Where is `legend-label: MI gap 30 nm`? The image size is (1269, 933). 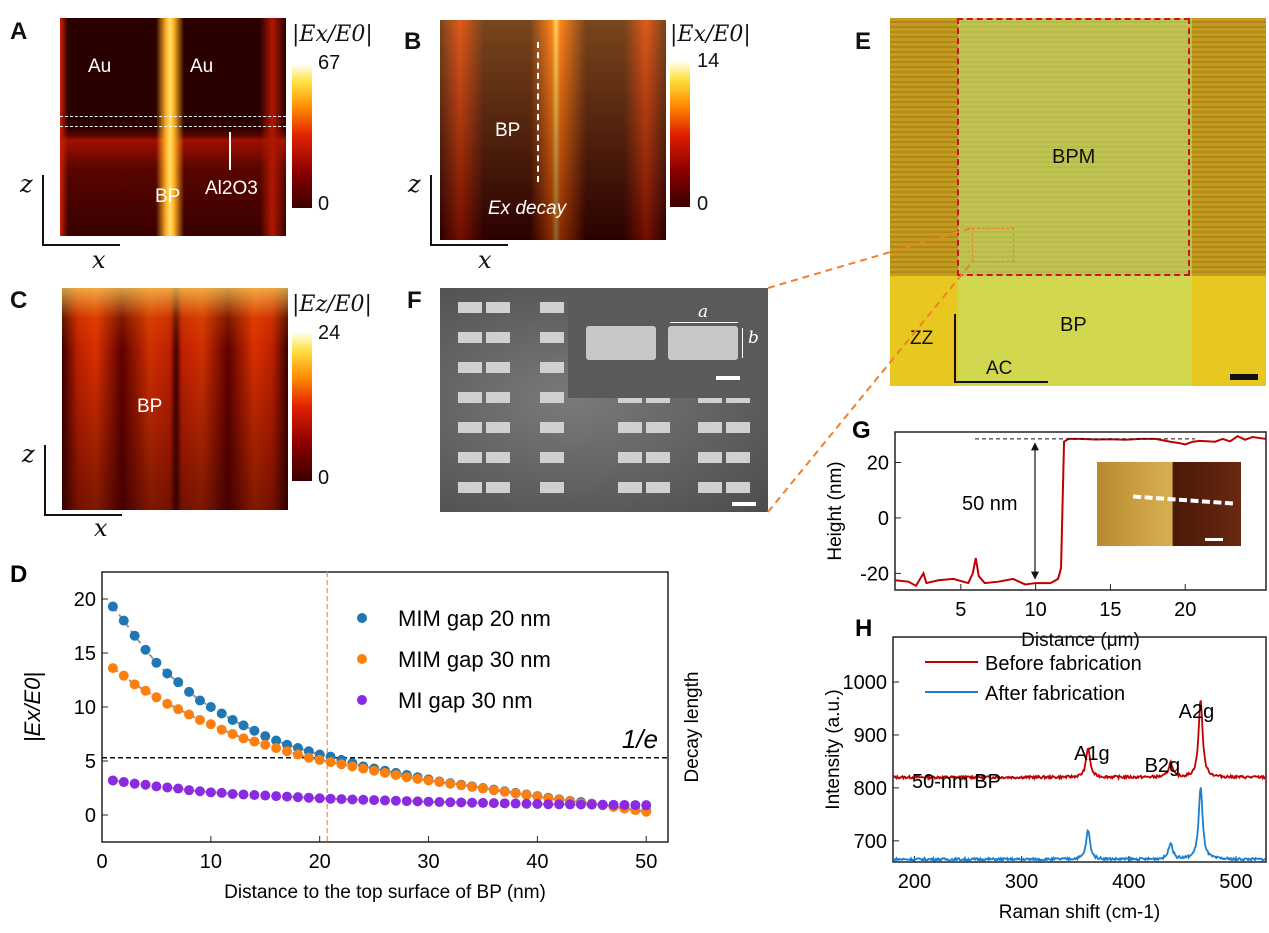
legend-label: MI gap 30 nm is located at coordinates (465, 700).